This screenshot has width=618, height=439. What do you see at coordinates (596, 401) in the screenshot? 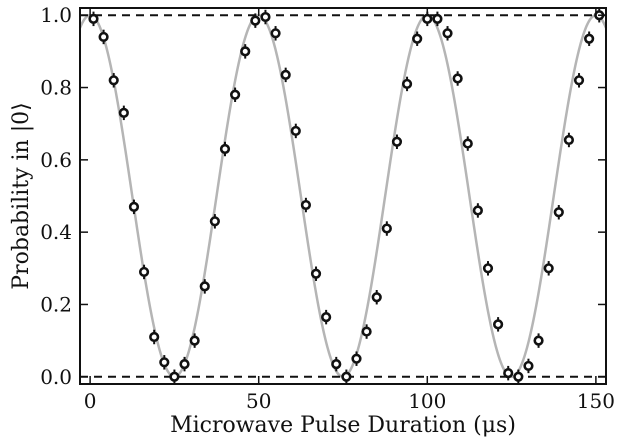
I see `x-tick-label: 150` at bounding box center [596, 401].